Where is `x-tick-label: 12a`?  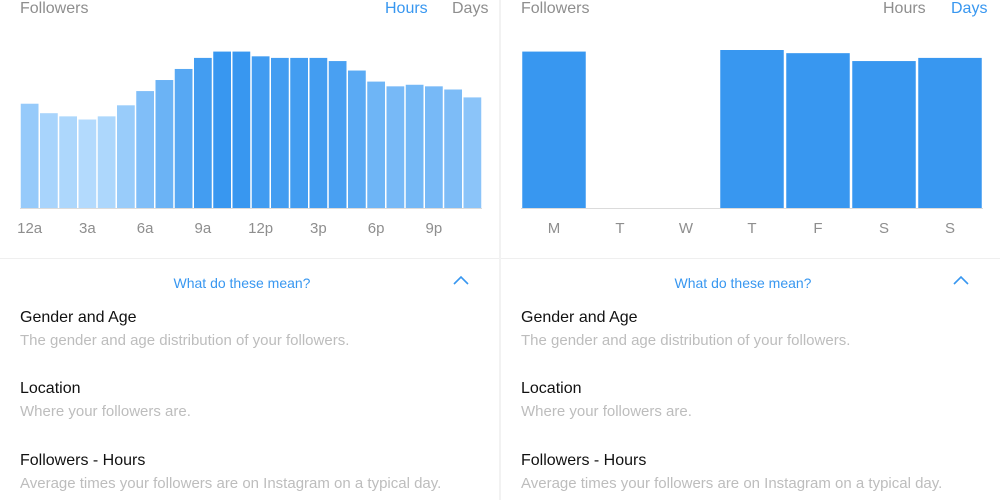 x-tick-label: 12a is located at coordinates (30, 228).